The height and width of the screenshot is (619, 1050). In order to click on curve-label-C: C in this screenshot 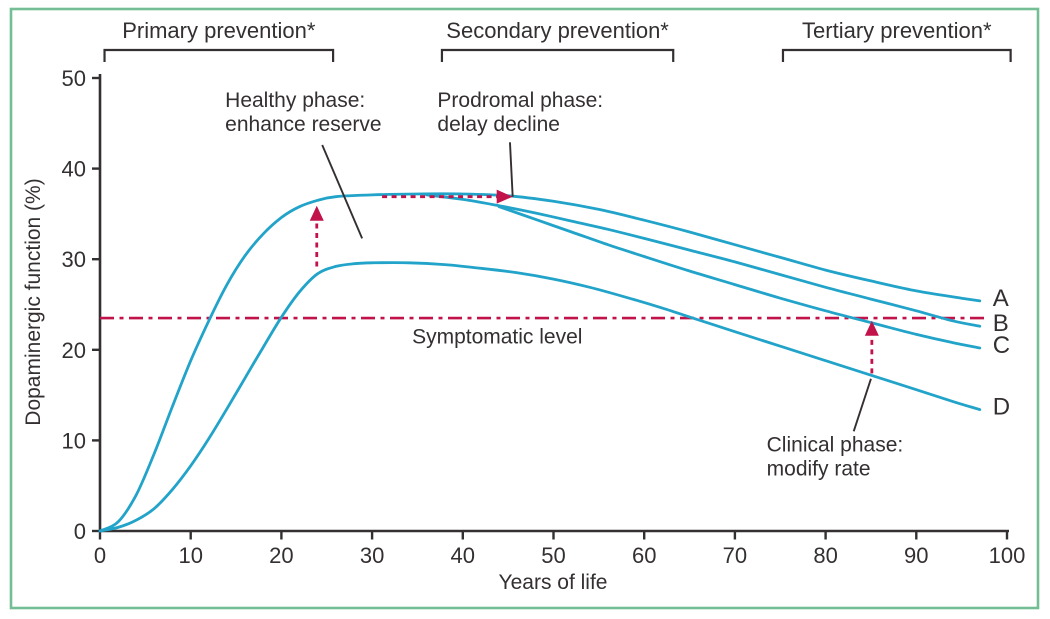, I will do `click(1001, 345)`.